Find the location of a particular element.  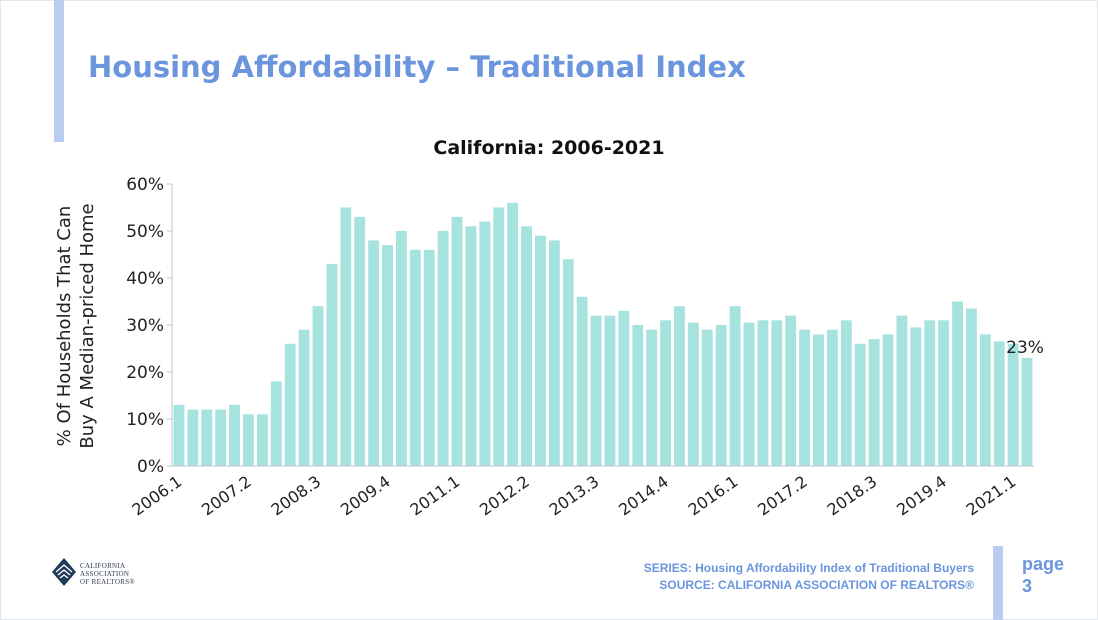

bar-2012.1 is located at coordinates (513, 334).